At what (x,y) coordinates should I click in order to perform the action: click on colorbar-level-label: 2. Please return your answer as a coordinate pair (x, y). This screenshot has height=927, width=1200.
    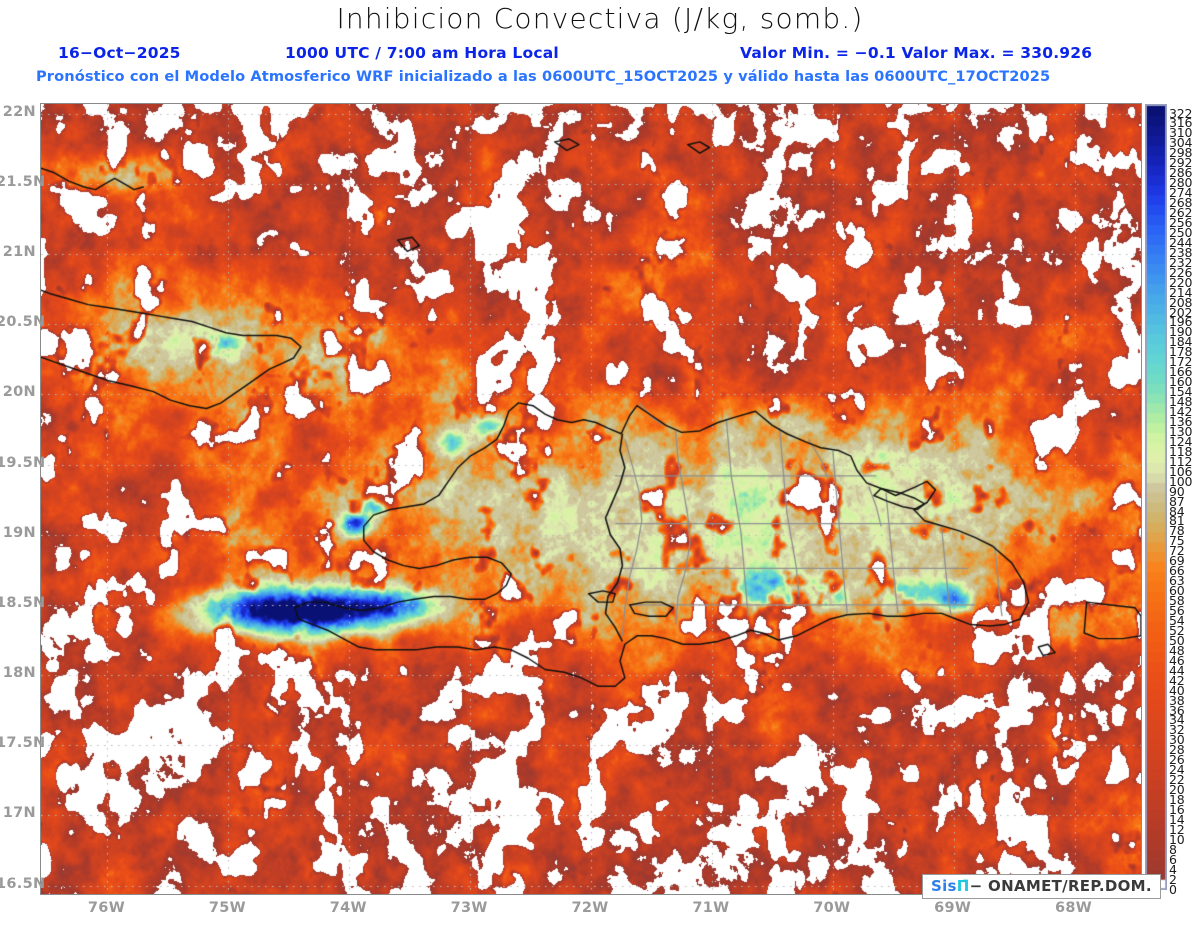
    Looking at the image, I should click on (1173, 879).